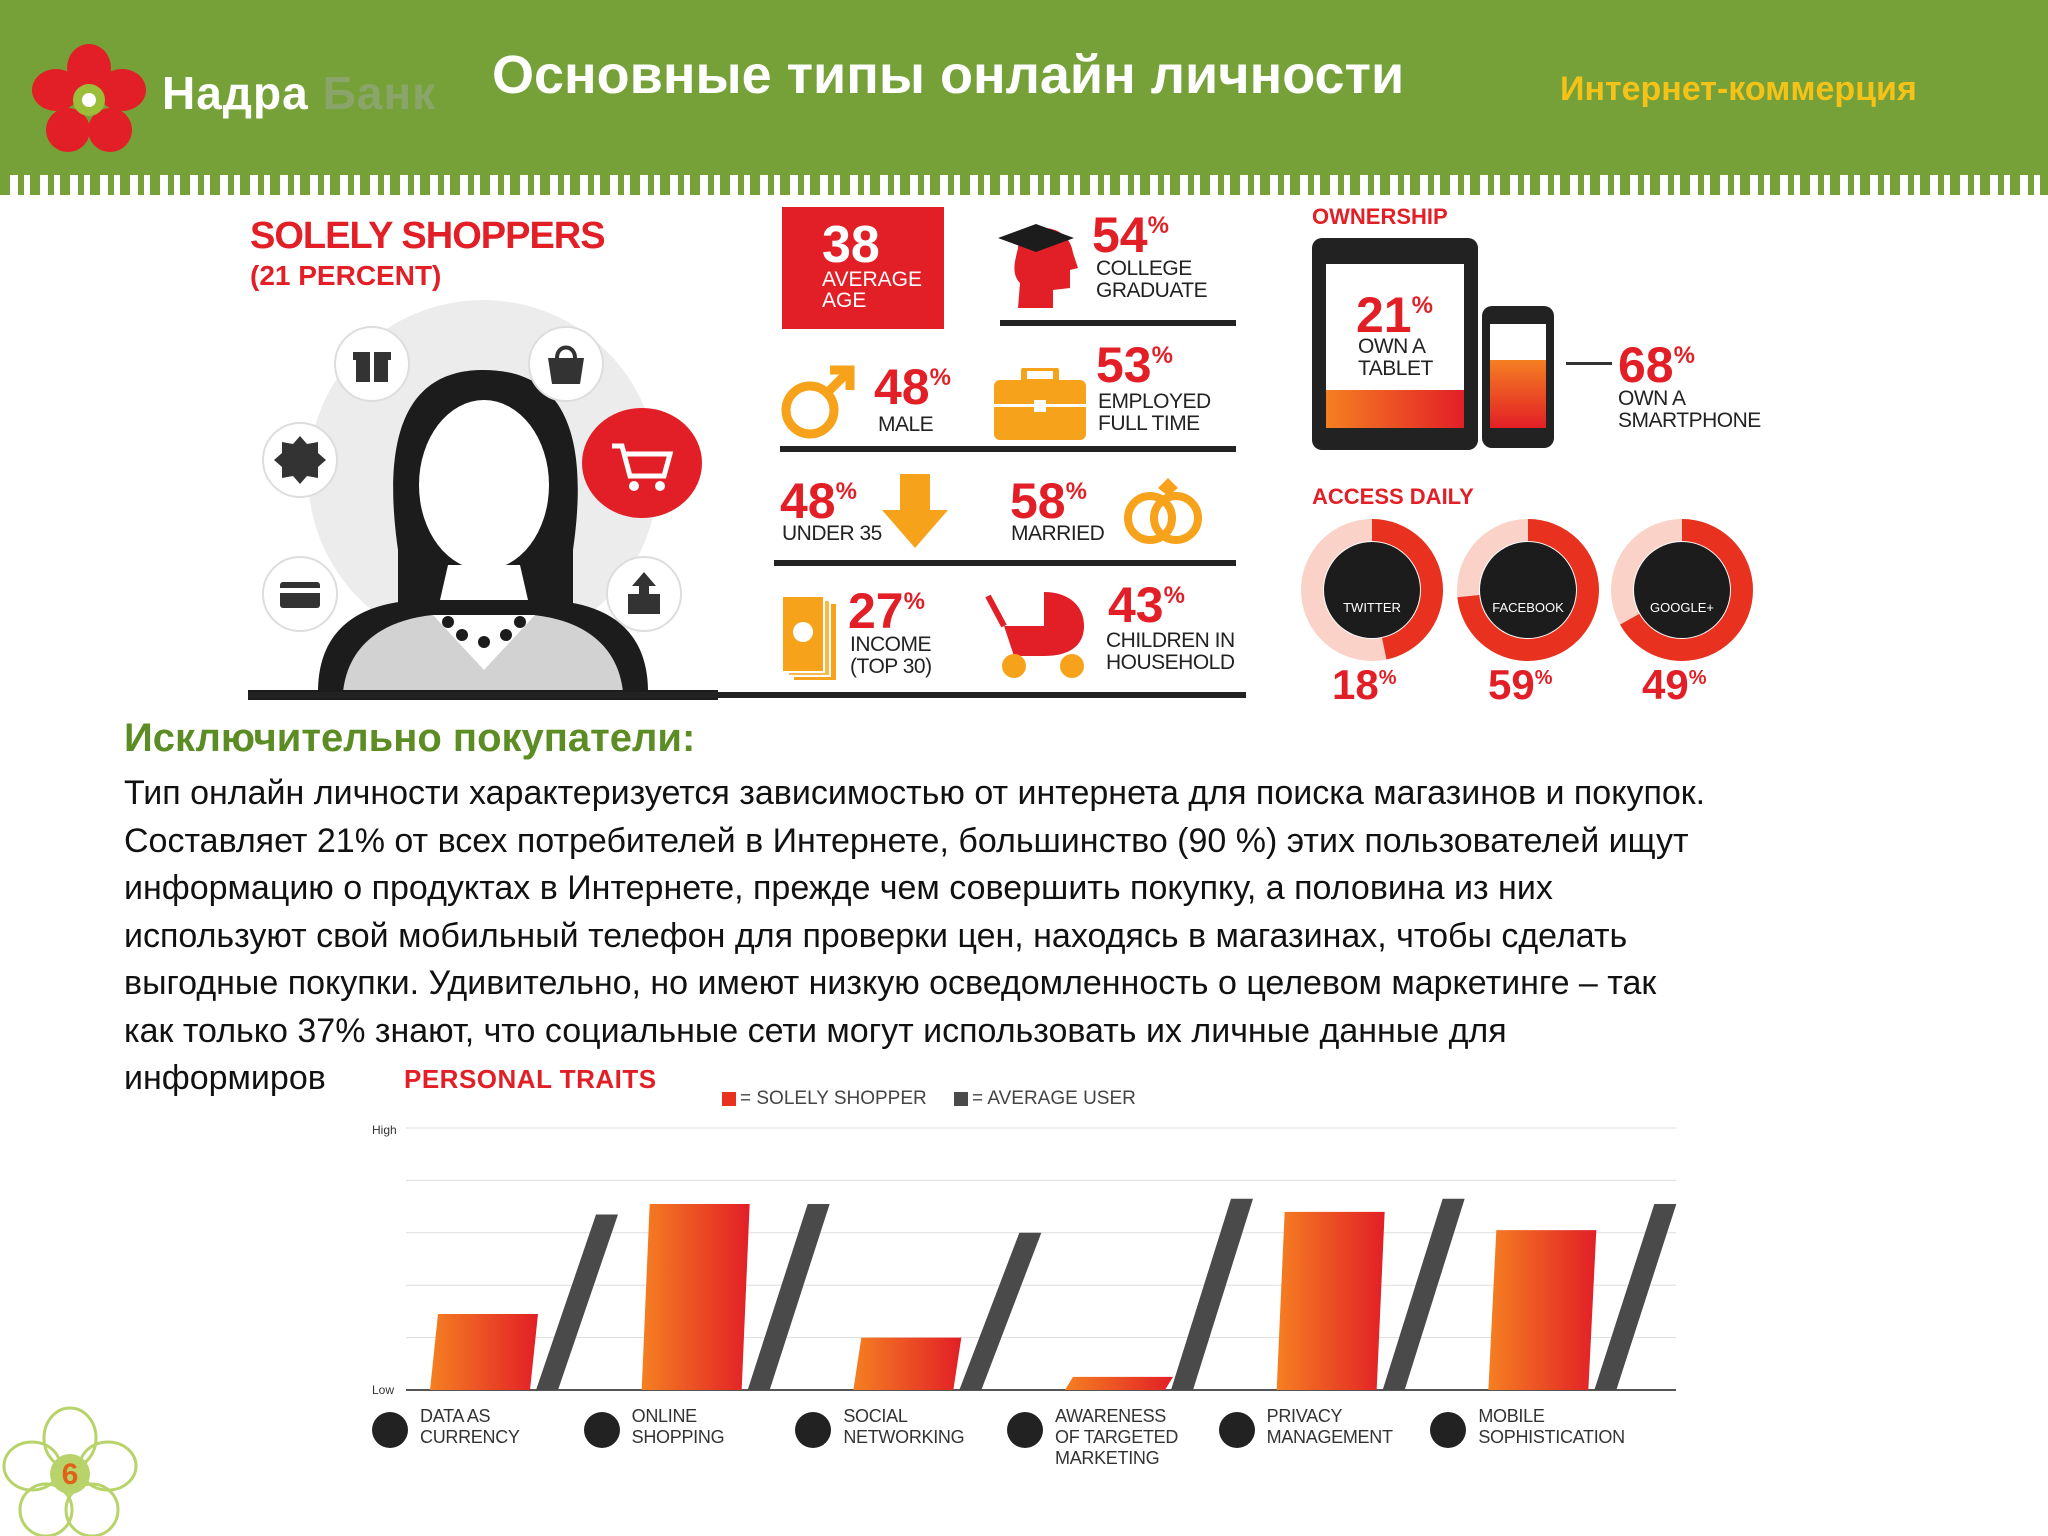  What do you see at coordinates (891, 655) in the screenshot?
I see `stat-income-label: INCOME (TOP 30)` at bounding box center [891, 655].